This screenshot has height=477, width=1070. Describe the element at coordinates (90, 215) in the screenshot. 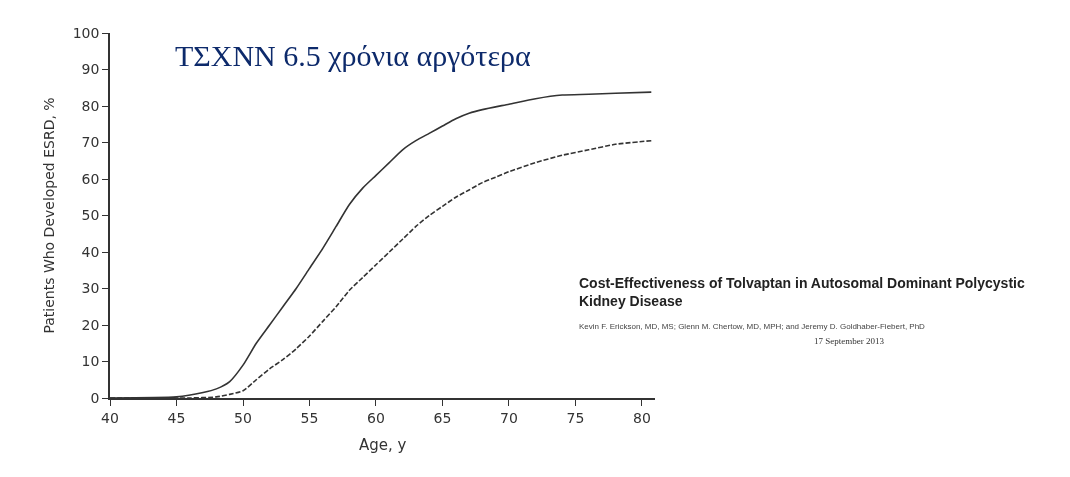

I see `y-tick-label: 50` at that location.